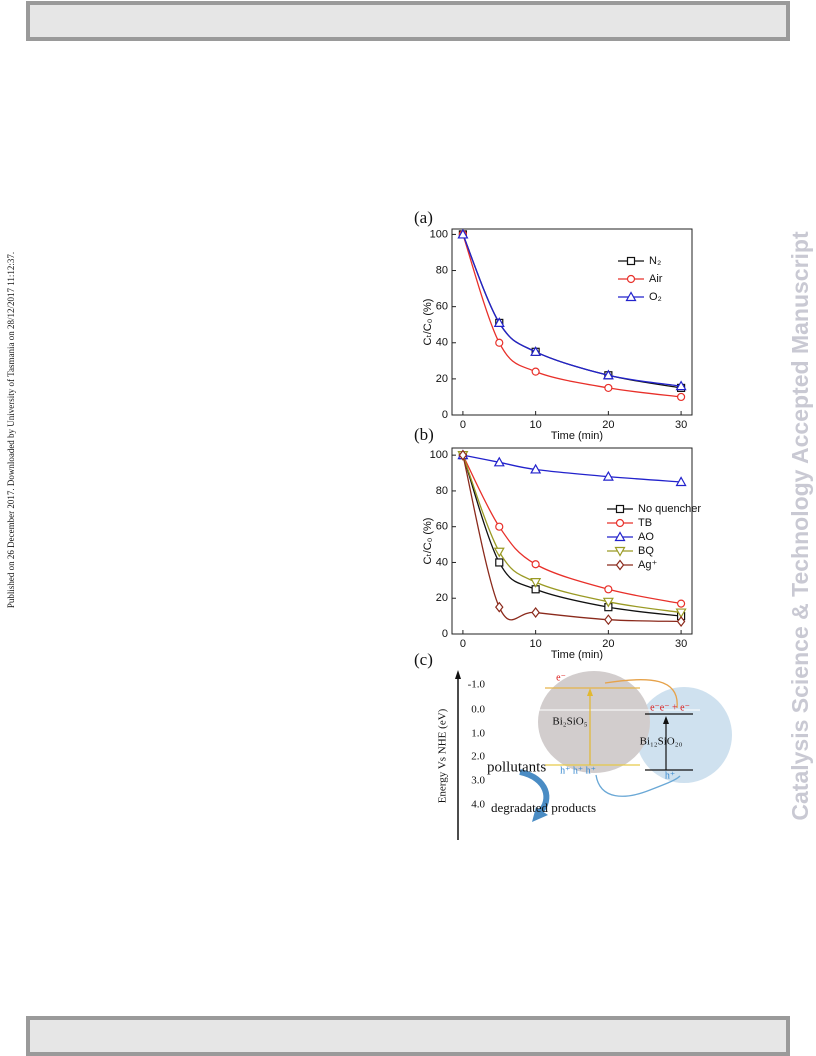 The image size is (816, 1056). What do you see at coordinates (478, 805) in the screenshot?
I see `tick-label: 4.0` at bounding box center [478, 805].